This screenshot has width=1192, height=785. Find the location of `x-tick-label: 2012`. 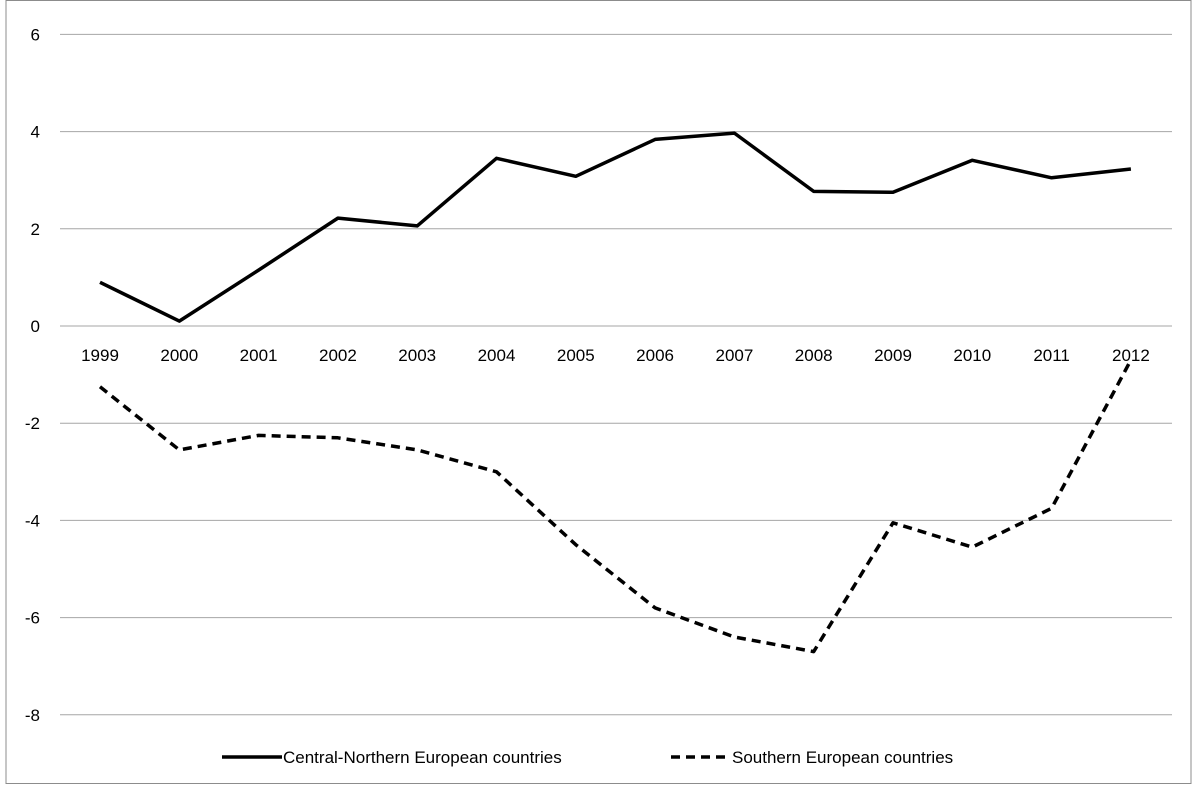

x-tick-label: 2012 is located at coordinates (1131, 355).